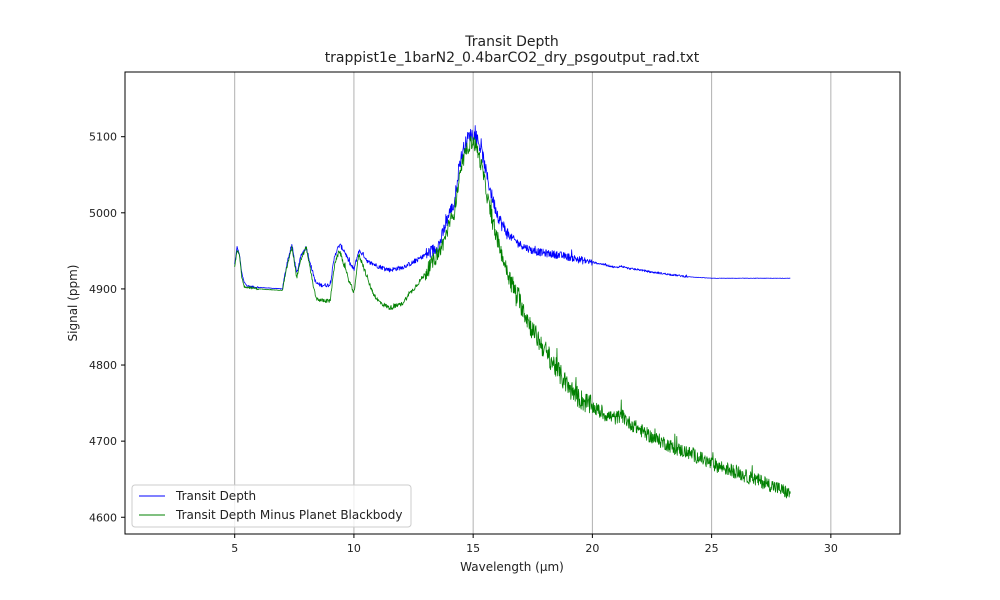  I want to click on x-tick-label-20: 20, so click(592, 548).